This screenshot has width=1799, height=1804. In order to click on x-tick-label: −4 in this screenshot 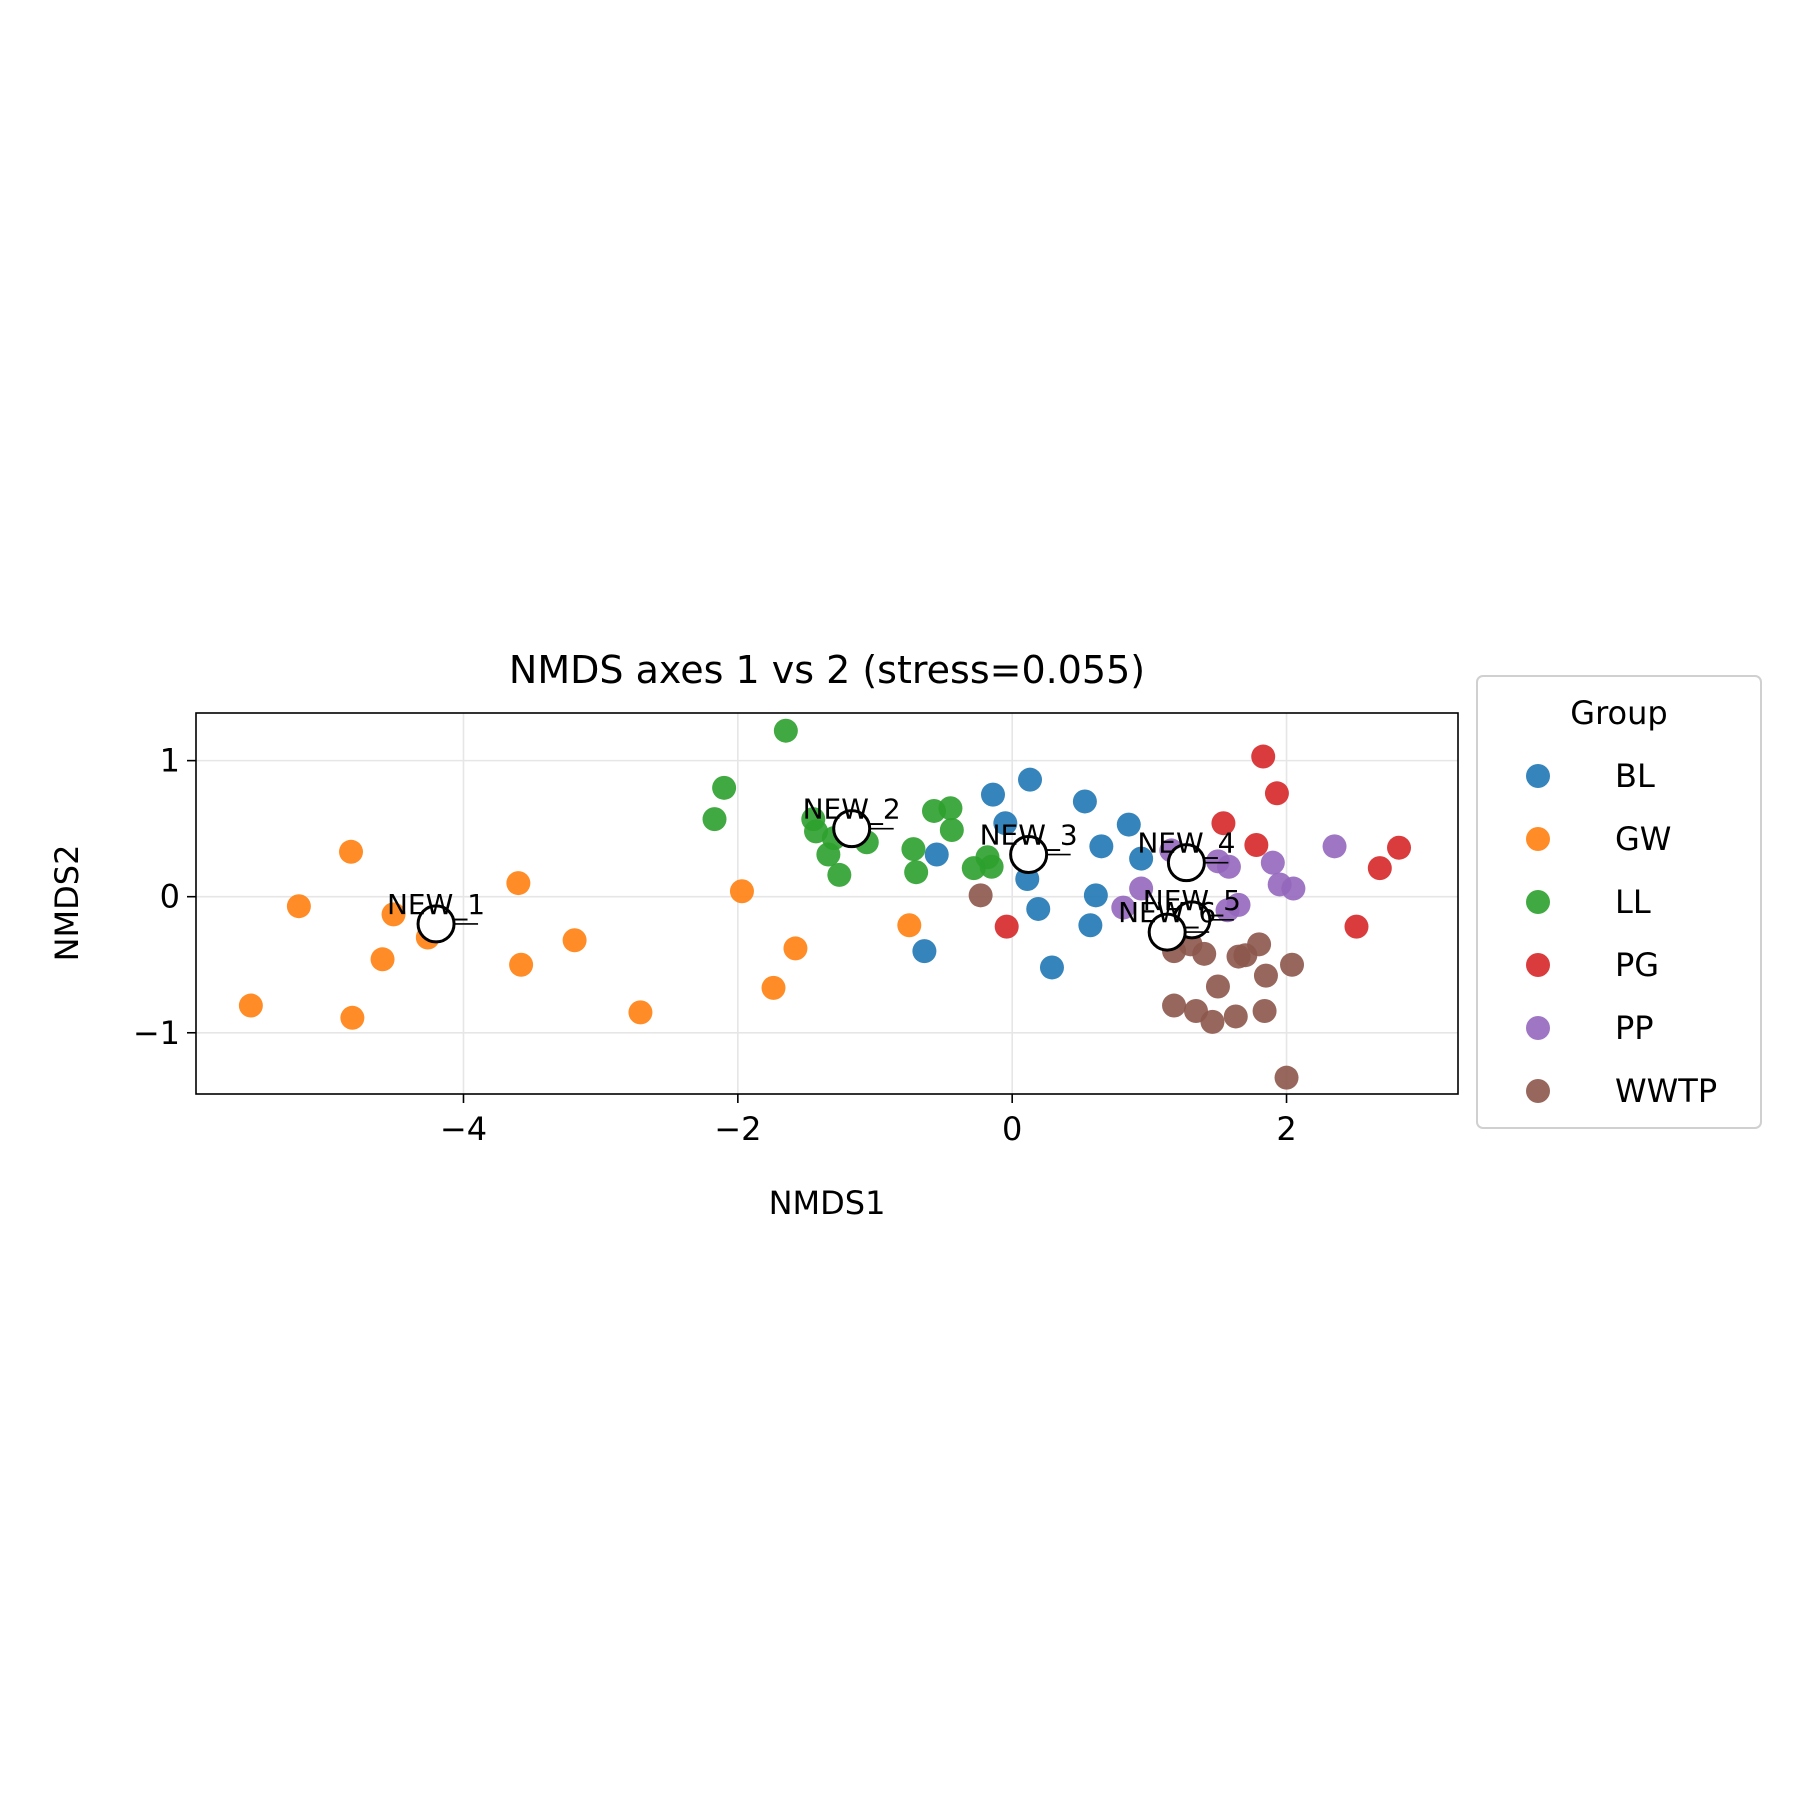, I will do `click(463, 1129)`.